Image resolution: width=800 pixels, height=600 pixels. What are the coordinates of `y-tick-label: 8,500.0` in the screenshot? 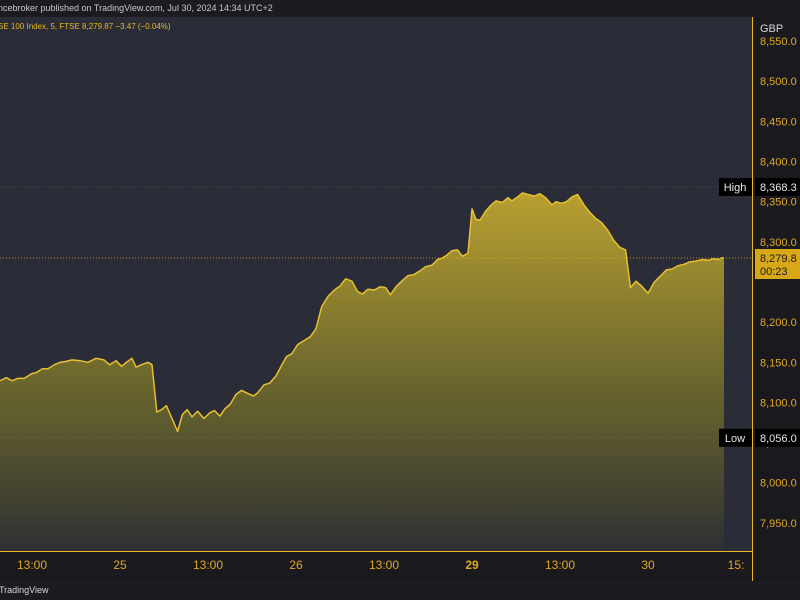 It's located at (778, 82).